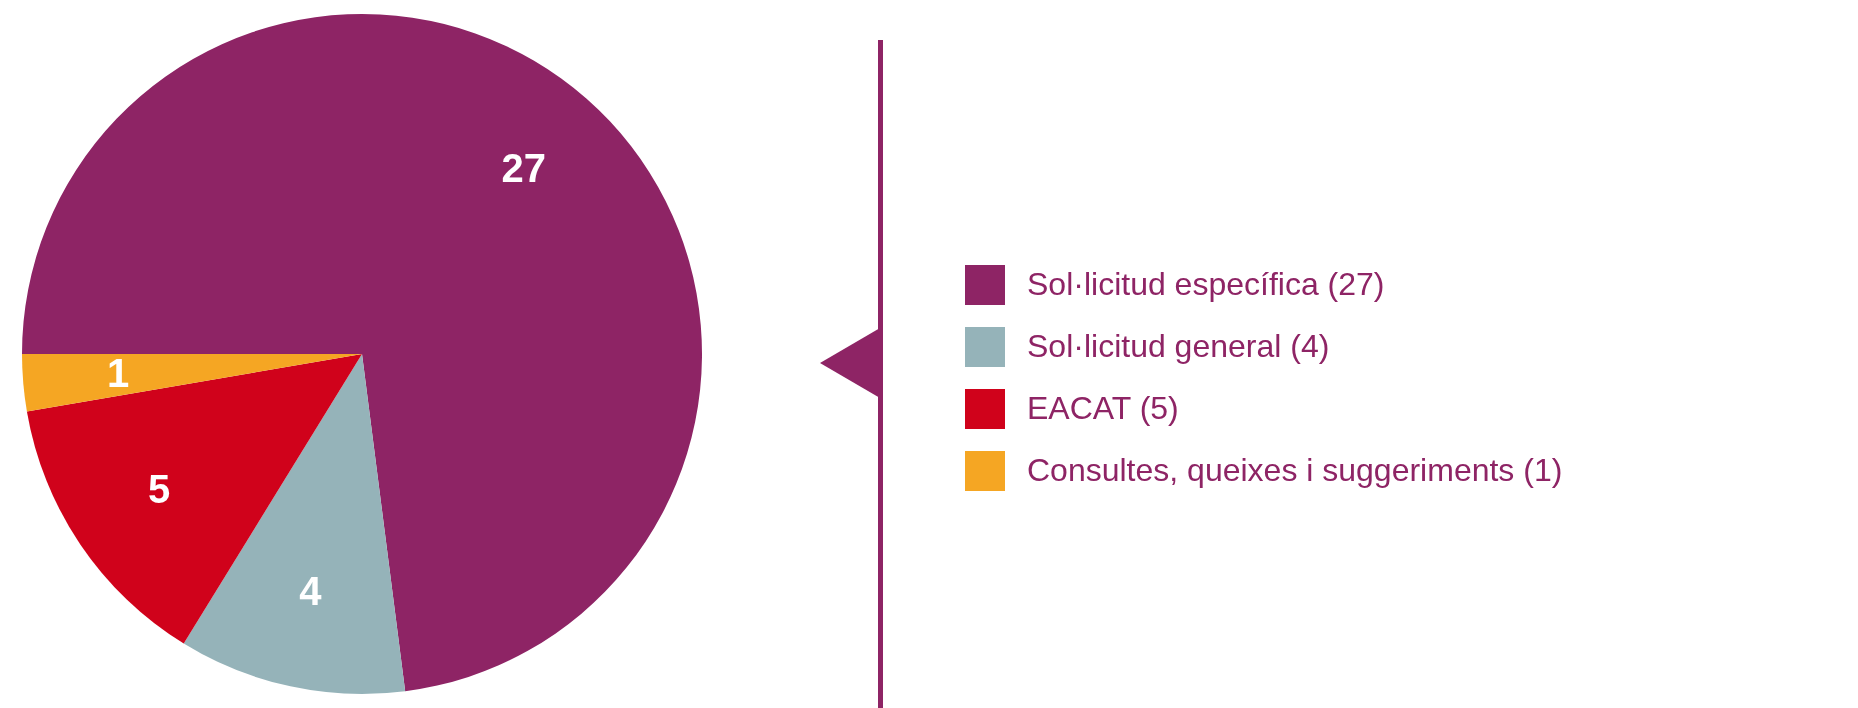  What do you see at coordinates (1103, 408) in the screenshot?
I see `legend-label: EACAT (5)` at bounding box center [1103, 408].